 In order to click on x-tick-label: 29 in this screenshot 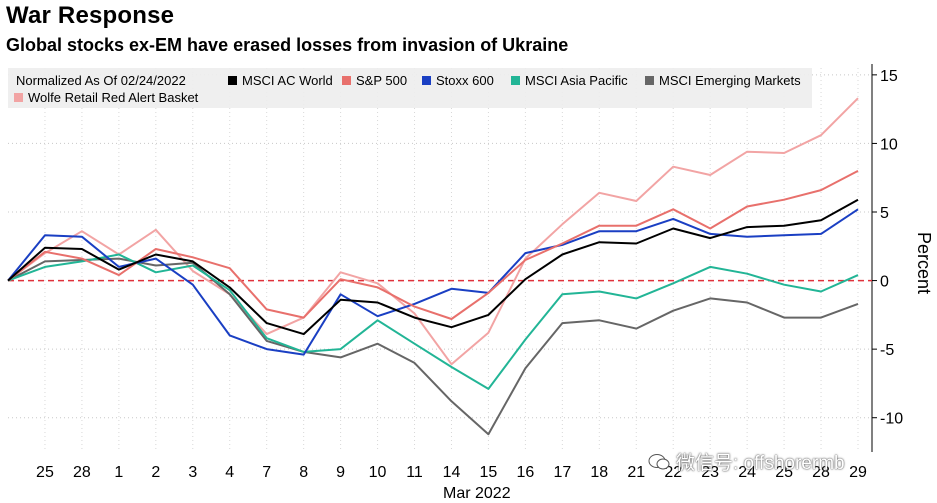, I will do `click(858, 472)`.